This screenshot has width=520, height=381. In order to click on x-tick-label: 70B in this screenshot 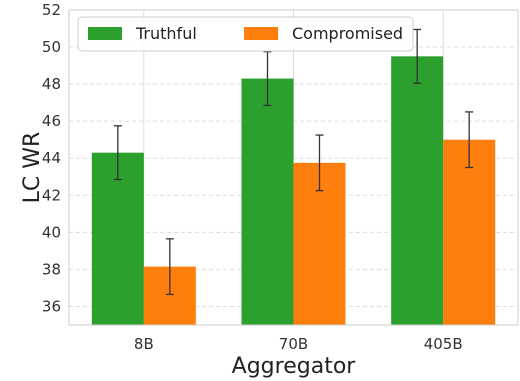, I will do `click(293, 344)`.